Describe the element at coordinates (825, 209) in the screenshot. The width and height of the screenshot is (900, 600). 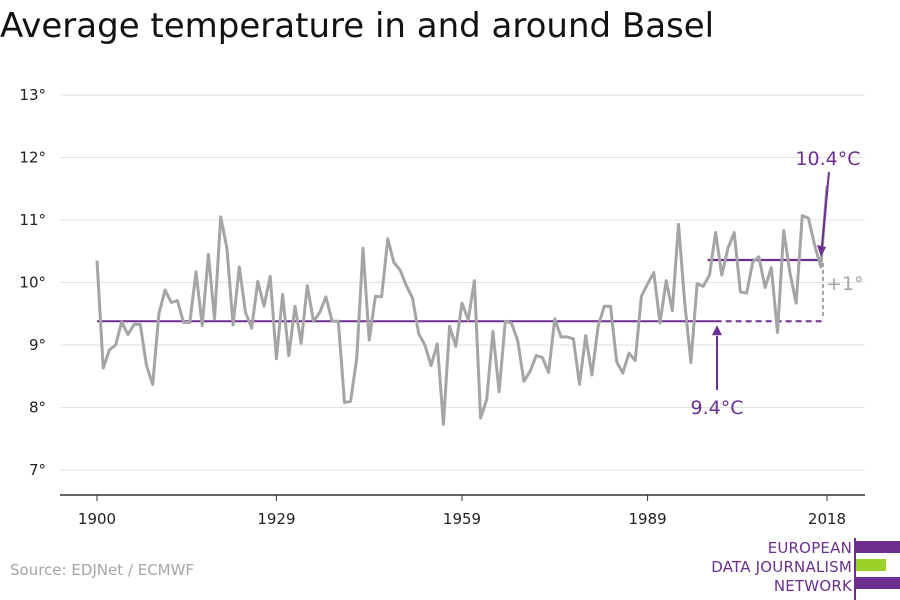
I see `recent-average-arrow-line` at that location.